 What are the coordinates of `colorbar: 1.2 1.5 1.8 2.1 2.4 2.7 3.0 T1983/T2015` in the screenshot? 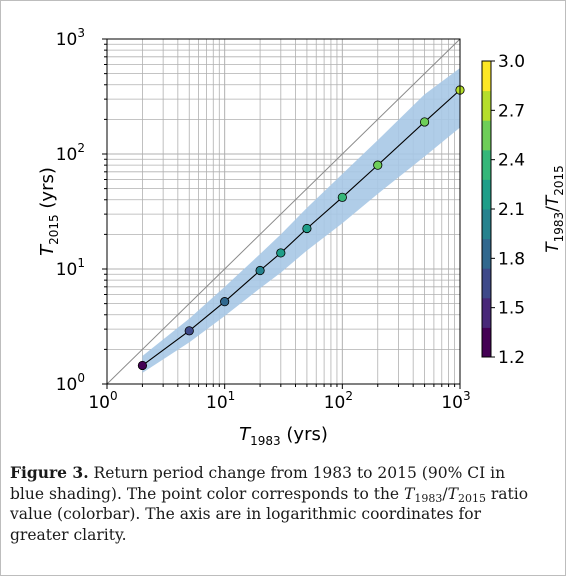 It's located at (523, 210).